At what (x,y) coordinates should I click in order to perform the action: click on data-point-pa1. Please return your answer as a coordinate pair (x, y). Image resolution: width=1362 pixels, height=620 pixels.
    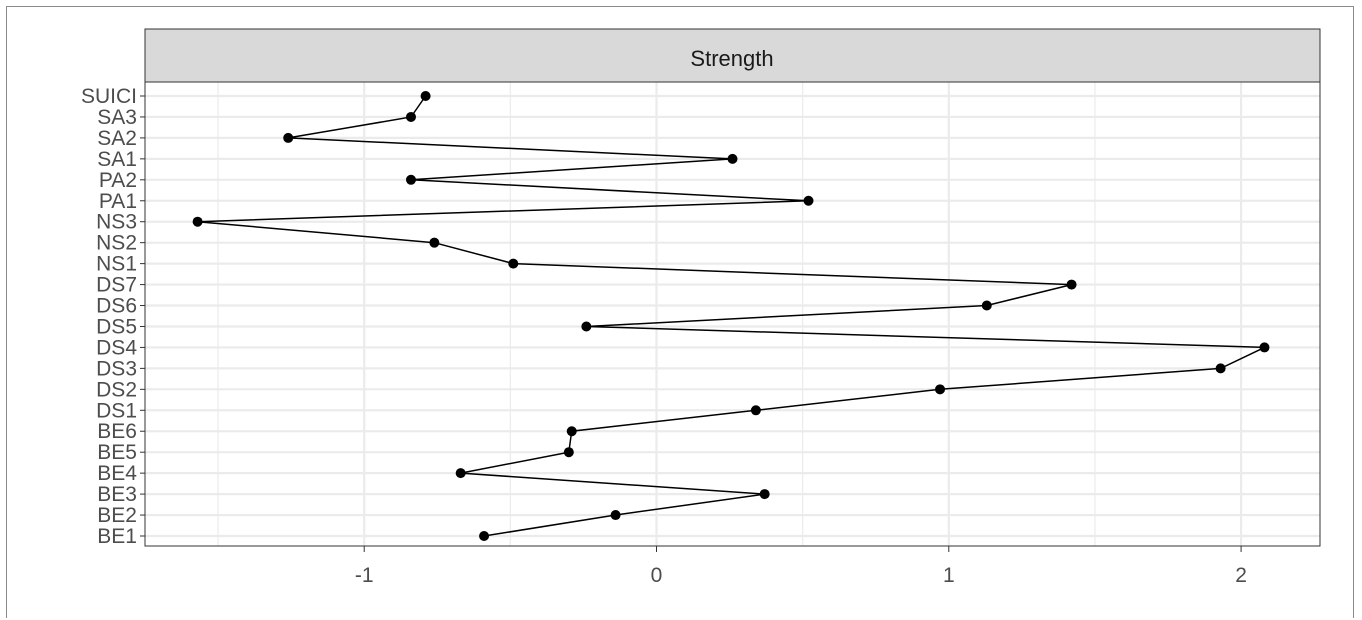
    Looking at the image, I should click on (808, 200).